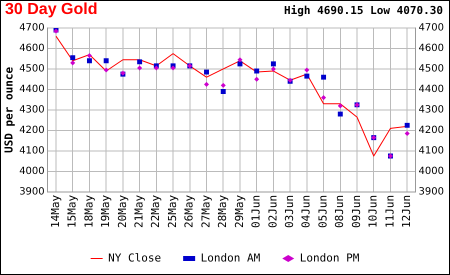 Image resolution: width=450 pixels, height=275 pixels. I want to click on x-tick-label: 20May, so click(122, 211).